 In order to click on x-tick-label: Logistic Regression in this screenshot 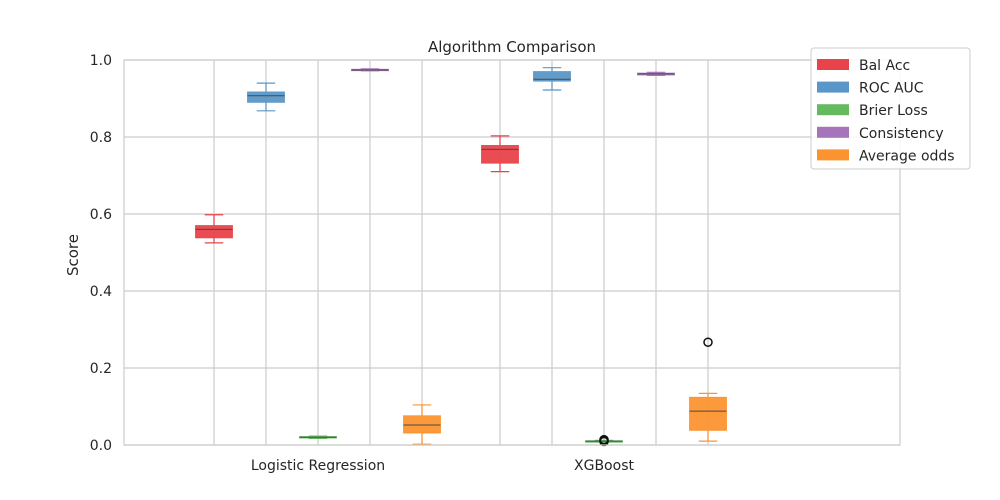, I will do `click(318, 466)`.